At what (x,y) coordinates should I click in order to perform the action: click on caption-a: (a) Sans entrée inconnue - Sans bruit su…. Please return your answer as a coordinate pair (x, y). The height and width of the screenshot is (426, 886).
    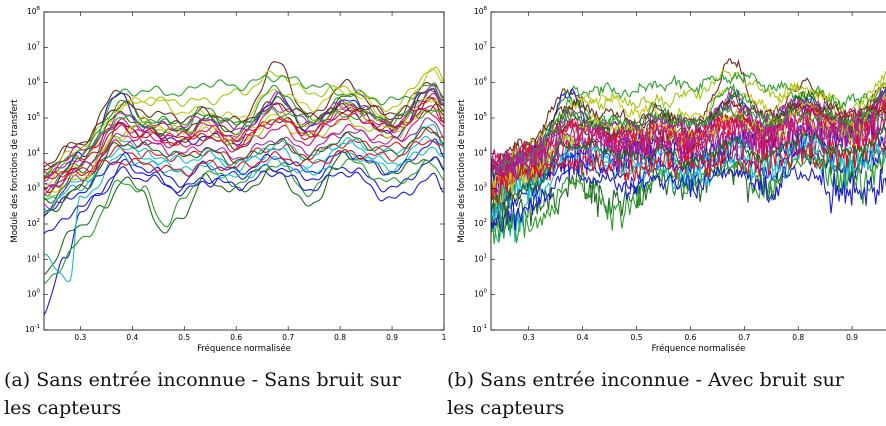
    Looking at the image, I should click on (202, 394).